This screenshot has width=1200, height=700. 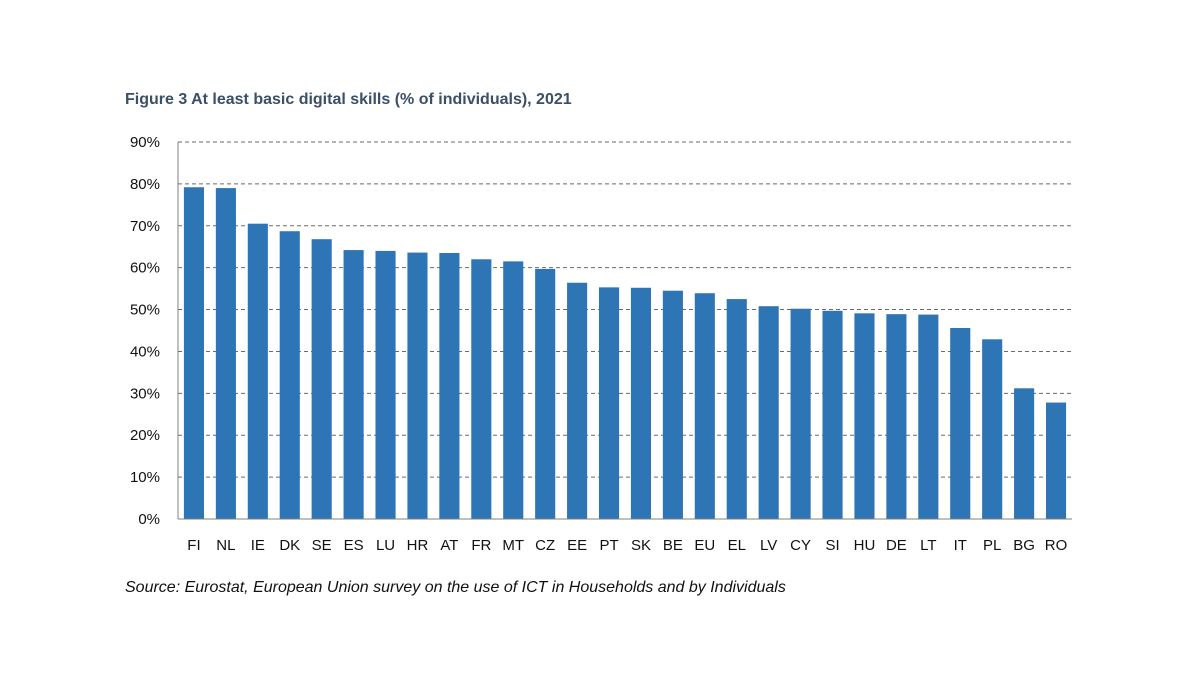 What do you see at coordinates (768, 545) in the screenshot?
I see `x-tick-label: LV` at bounding box center [768, 545].